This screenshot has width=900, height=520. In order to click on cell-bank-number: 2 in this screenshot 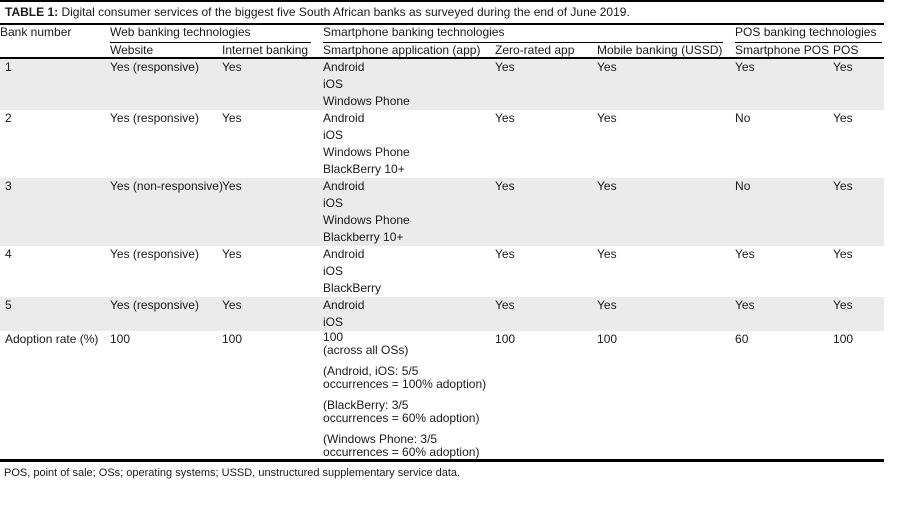, I will do `click(8, 118)`.